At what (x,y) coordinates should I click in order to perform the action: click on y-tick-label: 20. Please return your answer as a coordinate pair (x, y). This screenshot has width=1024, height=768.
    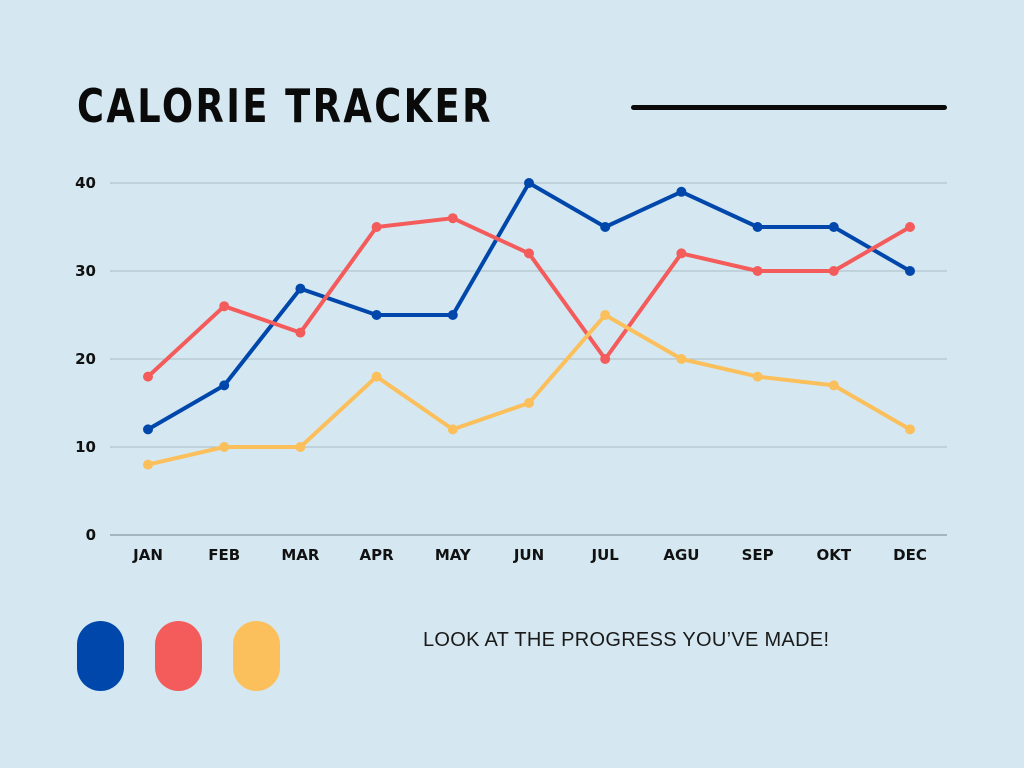
    Looking at the image, I should click on (85, 359).